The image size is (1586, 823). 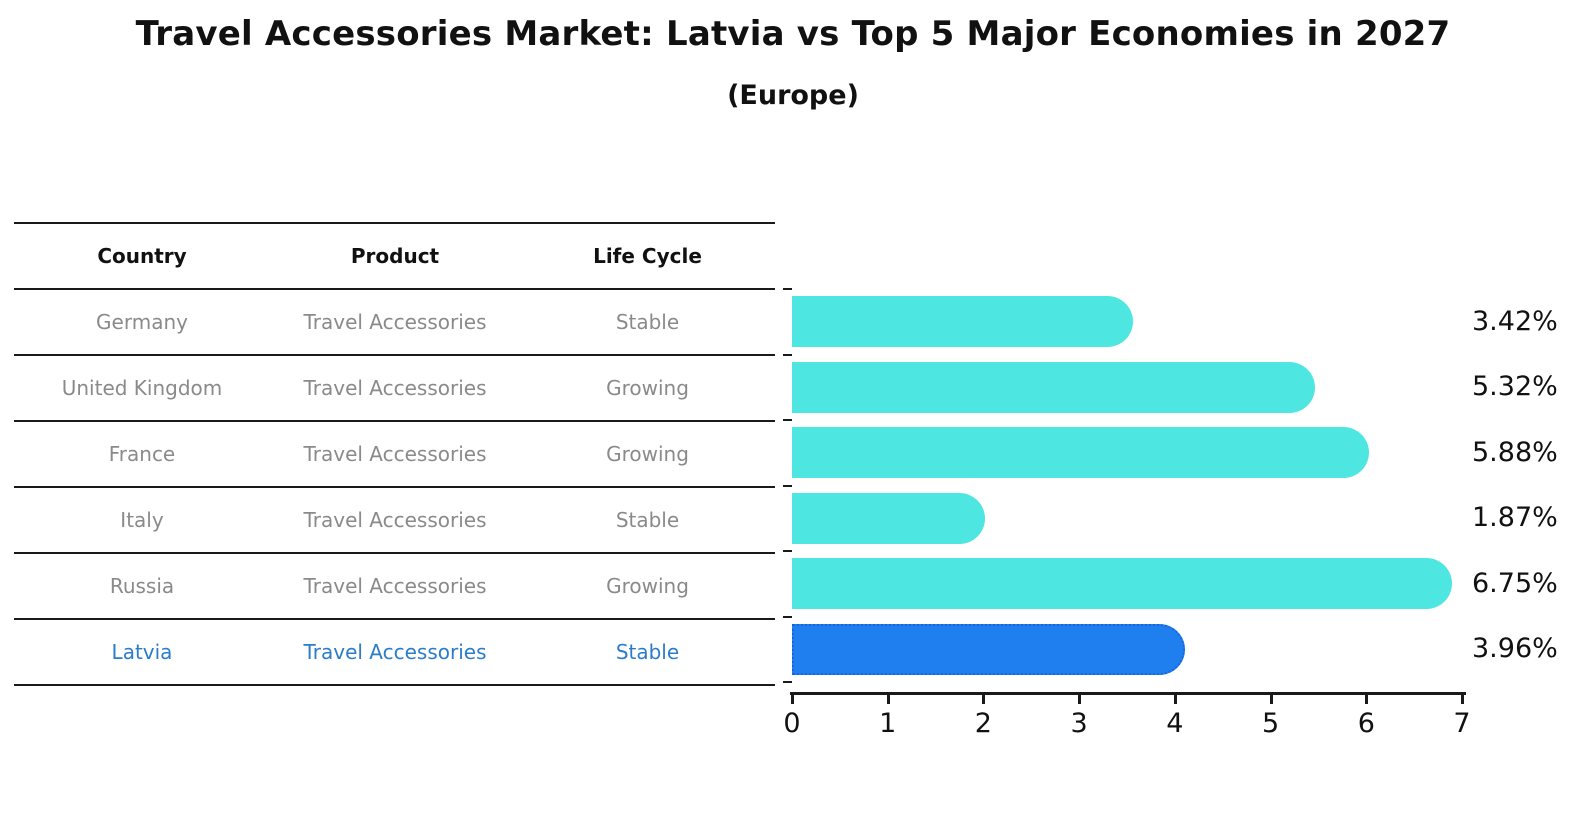 What do you see at coordinates (142, 454) in the screenshot?
I see `cell-country: France` at bounding box center [142, 454].